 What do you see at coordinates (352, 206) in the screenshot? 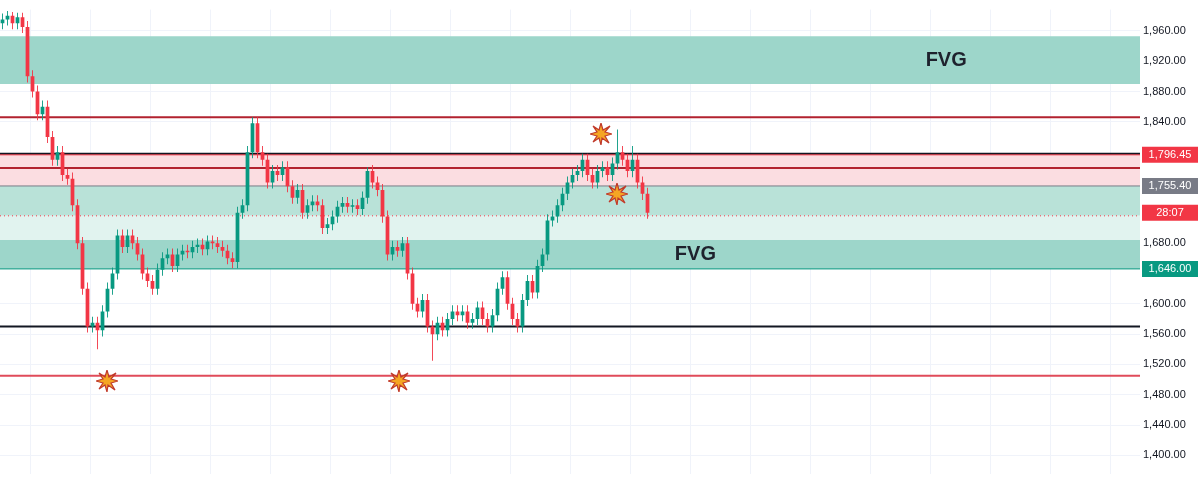
I see `candlestick` at bounding box center [352, 206].